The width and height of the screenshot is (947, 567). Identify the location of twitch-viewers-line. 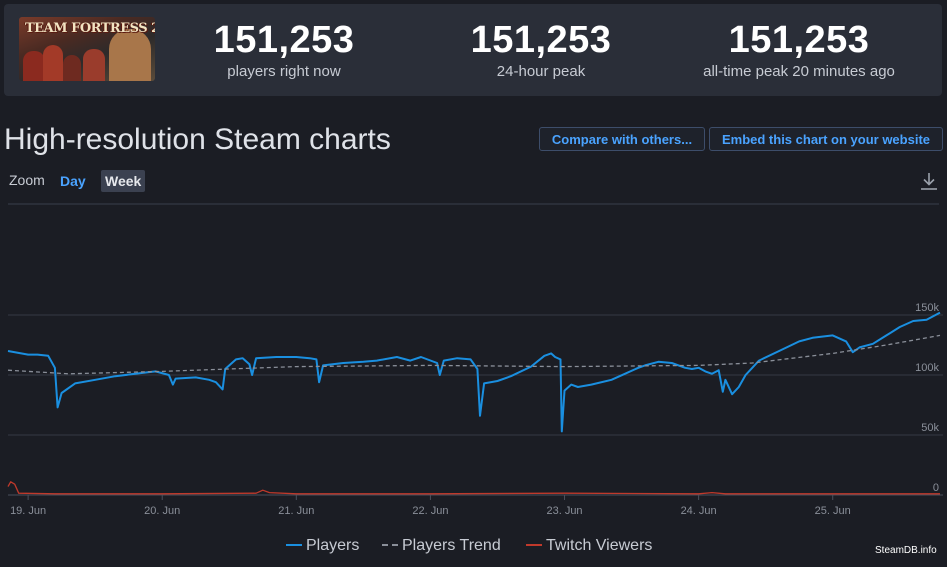
(473, 488).